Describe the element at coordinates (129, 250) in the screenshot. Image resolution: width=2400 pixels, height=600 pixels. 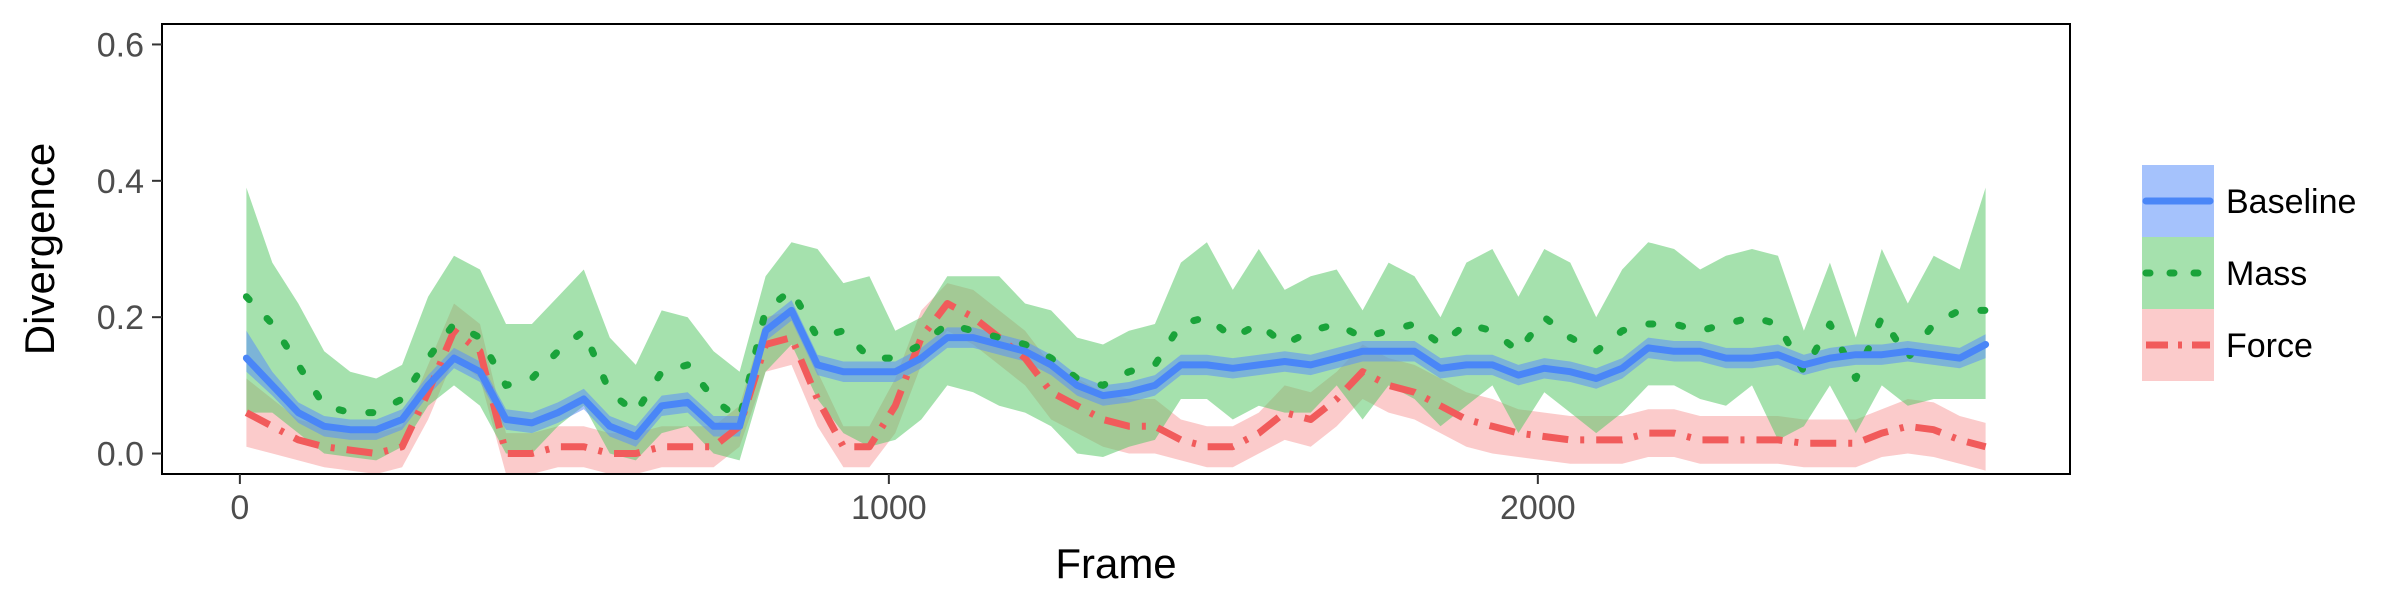
I see `y-axis: 0.0 0.2 0.4 0.6` at that location.